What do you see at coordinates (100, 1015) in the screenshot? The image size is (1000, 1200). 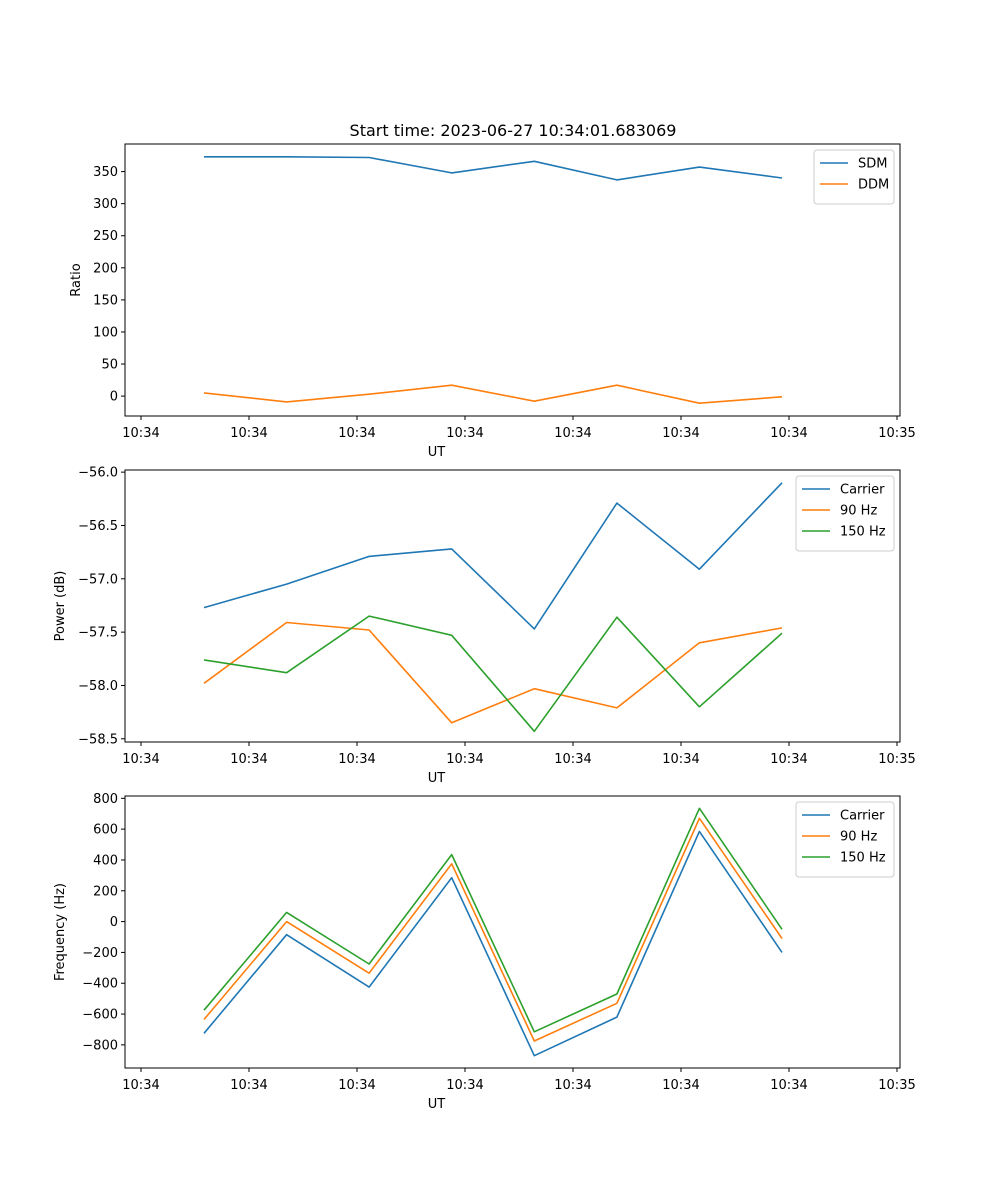 I see `y-tick-label: −600` at bounding box center [100, 1015].